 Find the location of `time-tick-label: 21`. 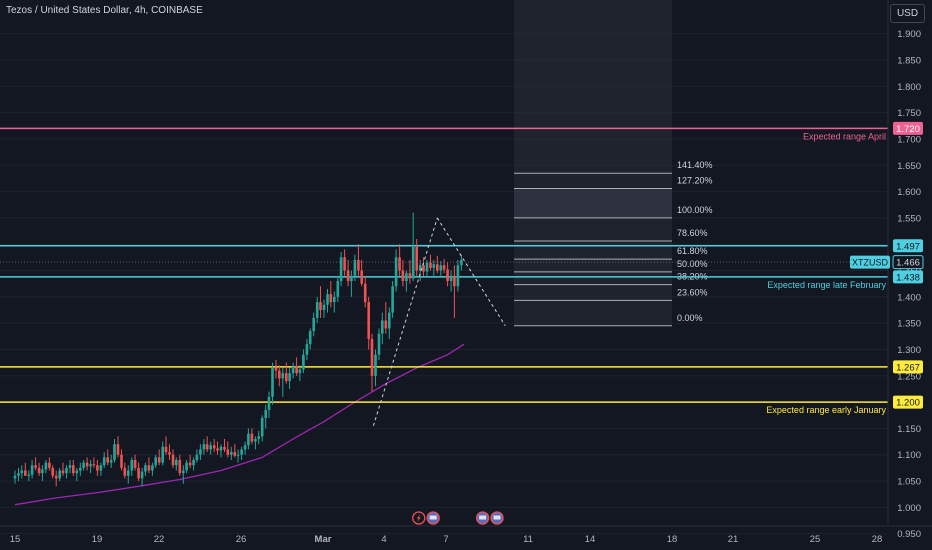

time-tick-label: 21 is located at coordinates (733, 539).